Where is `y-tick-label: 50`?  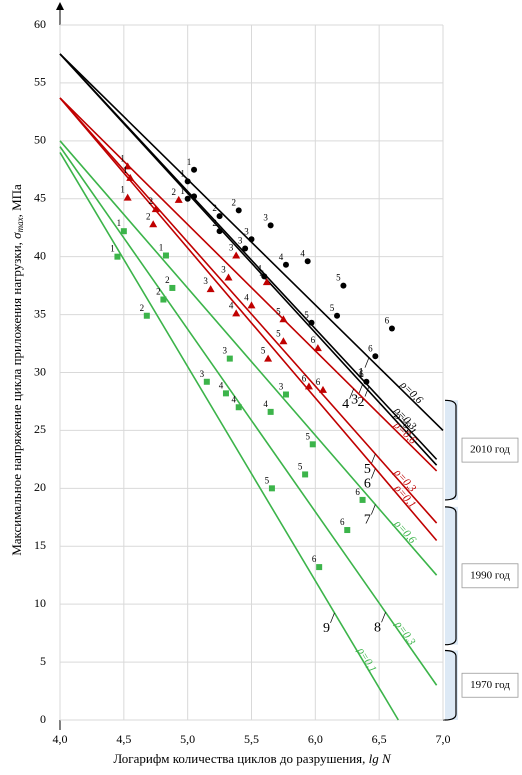 y-tick-label: 50 is located at coordinates (40, 140).